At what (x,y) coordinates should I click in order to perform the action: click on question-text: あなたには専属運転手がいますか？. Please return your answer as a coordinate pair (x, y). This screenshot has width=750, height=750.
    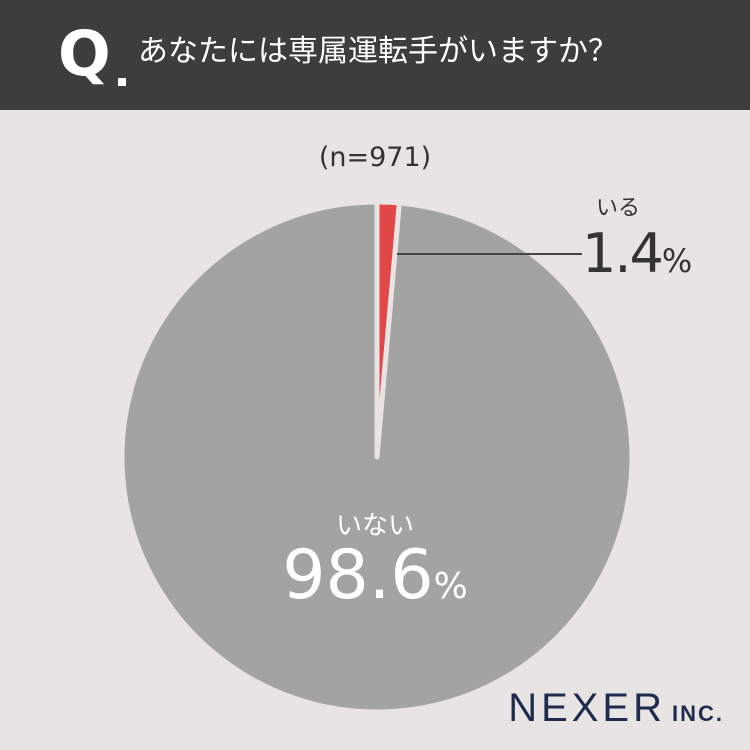
    Looking at the image, I should click on (378, 51).